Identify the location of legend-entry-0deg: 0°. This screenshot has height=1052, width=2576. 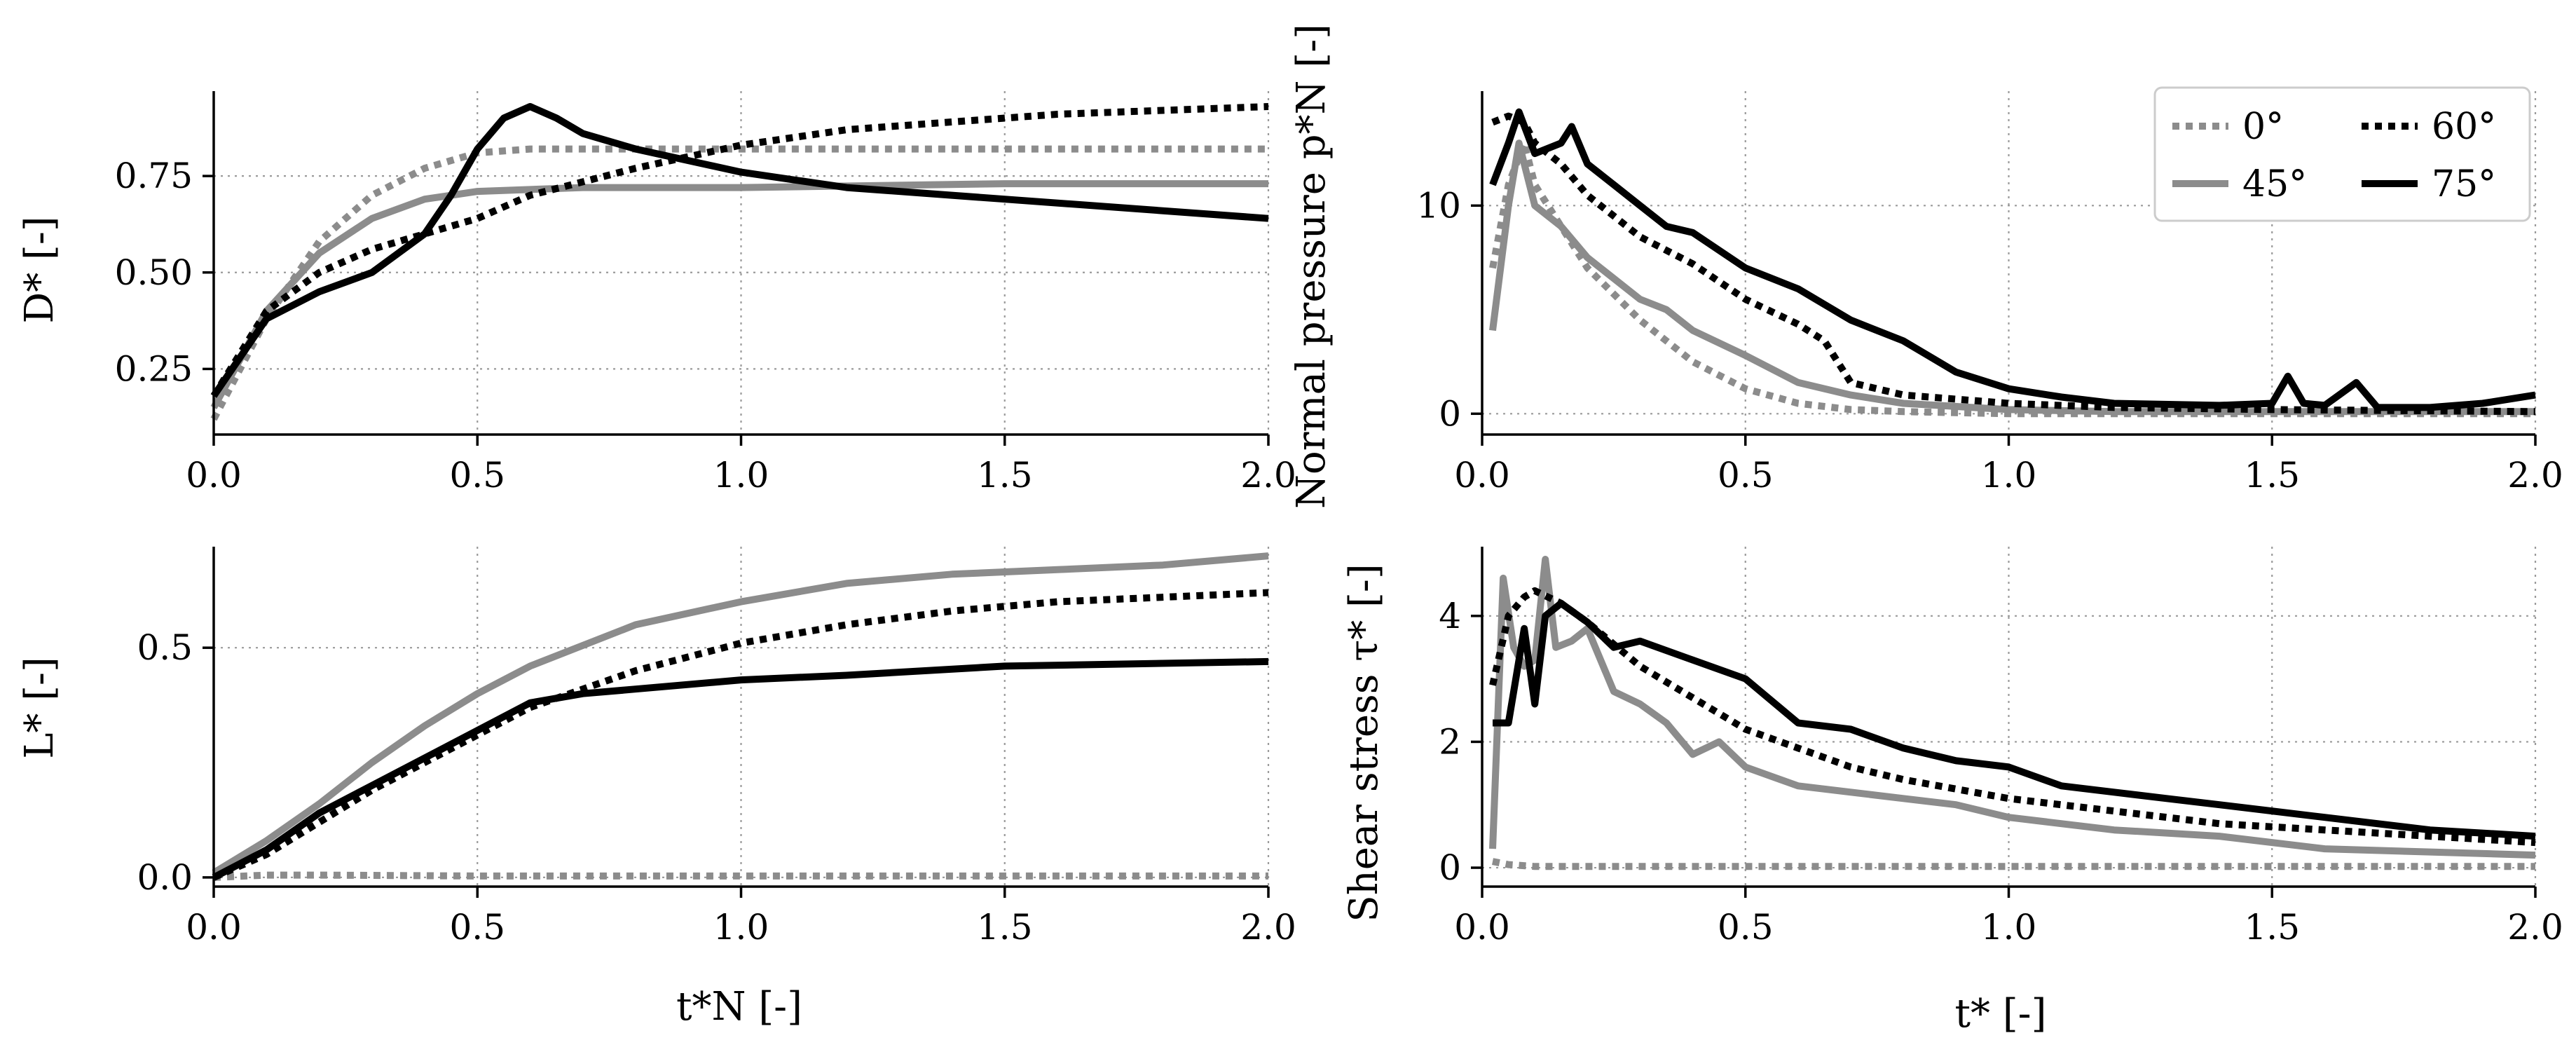
(2228, 127).